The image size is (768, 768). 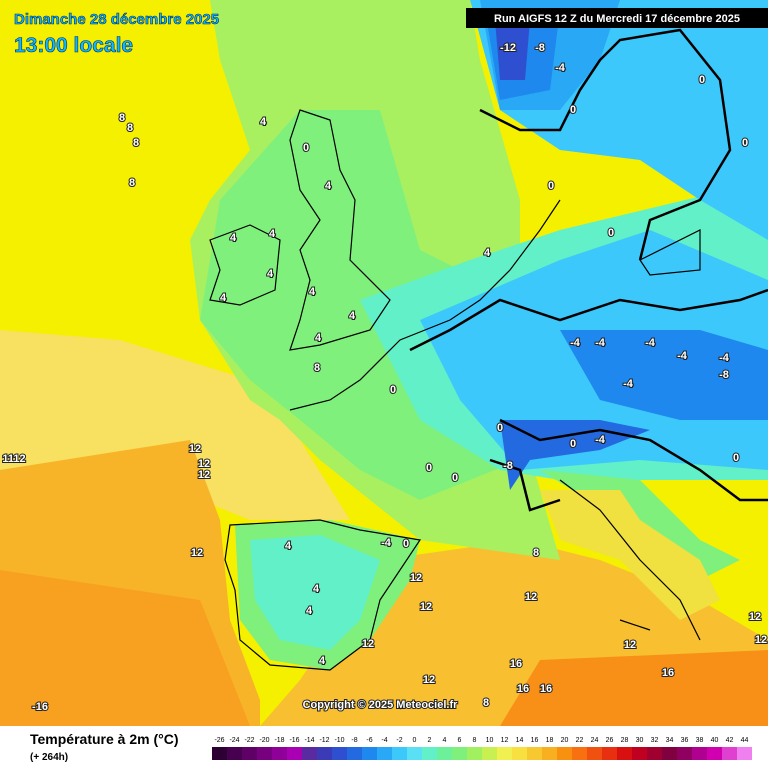 I want to click on scale-label: 28, so click(x=625, y=740).